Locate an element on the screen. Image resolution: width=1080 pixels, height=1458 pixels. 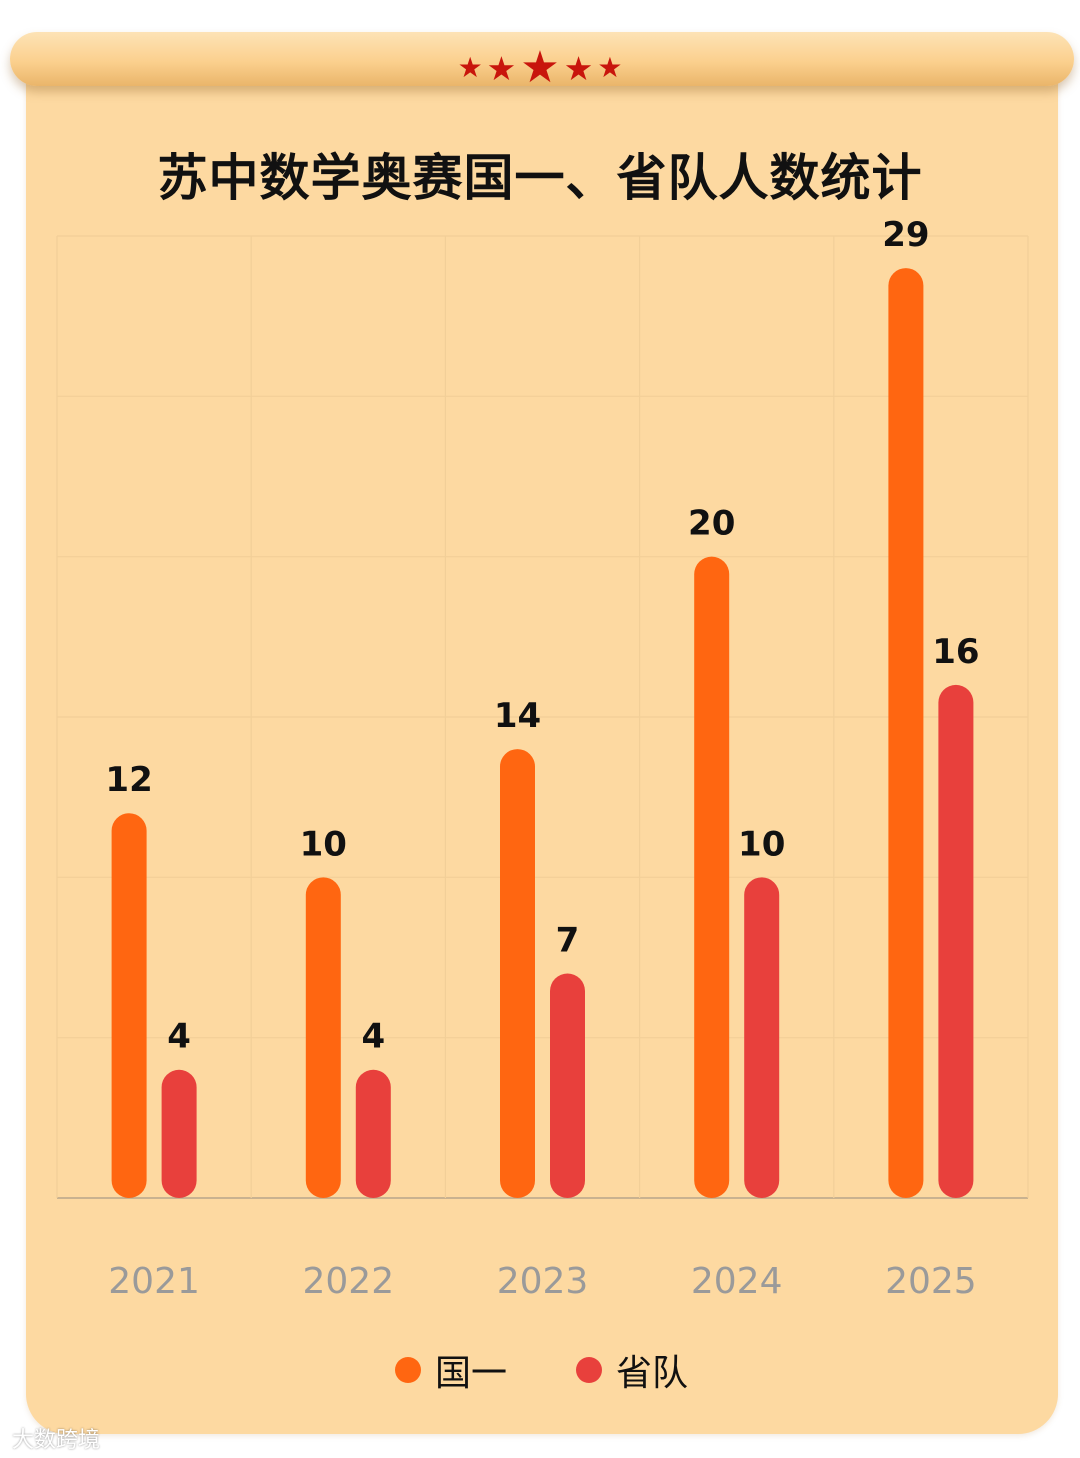
legend-dot-sheng-dui is located at coordinates (589, 1370).